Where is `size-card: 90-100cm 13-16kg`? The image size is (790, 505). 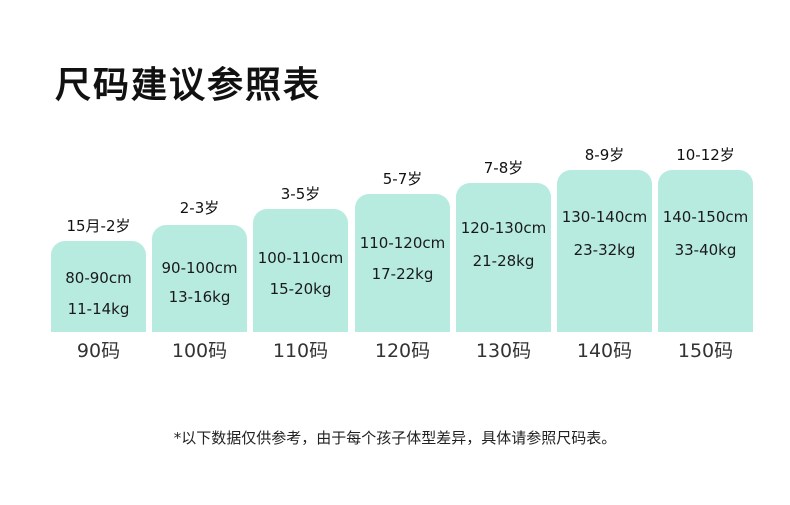
size-card: 90-100cm 13-16kg is located at coordinates (199, 278).